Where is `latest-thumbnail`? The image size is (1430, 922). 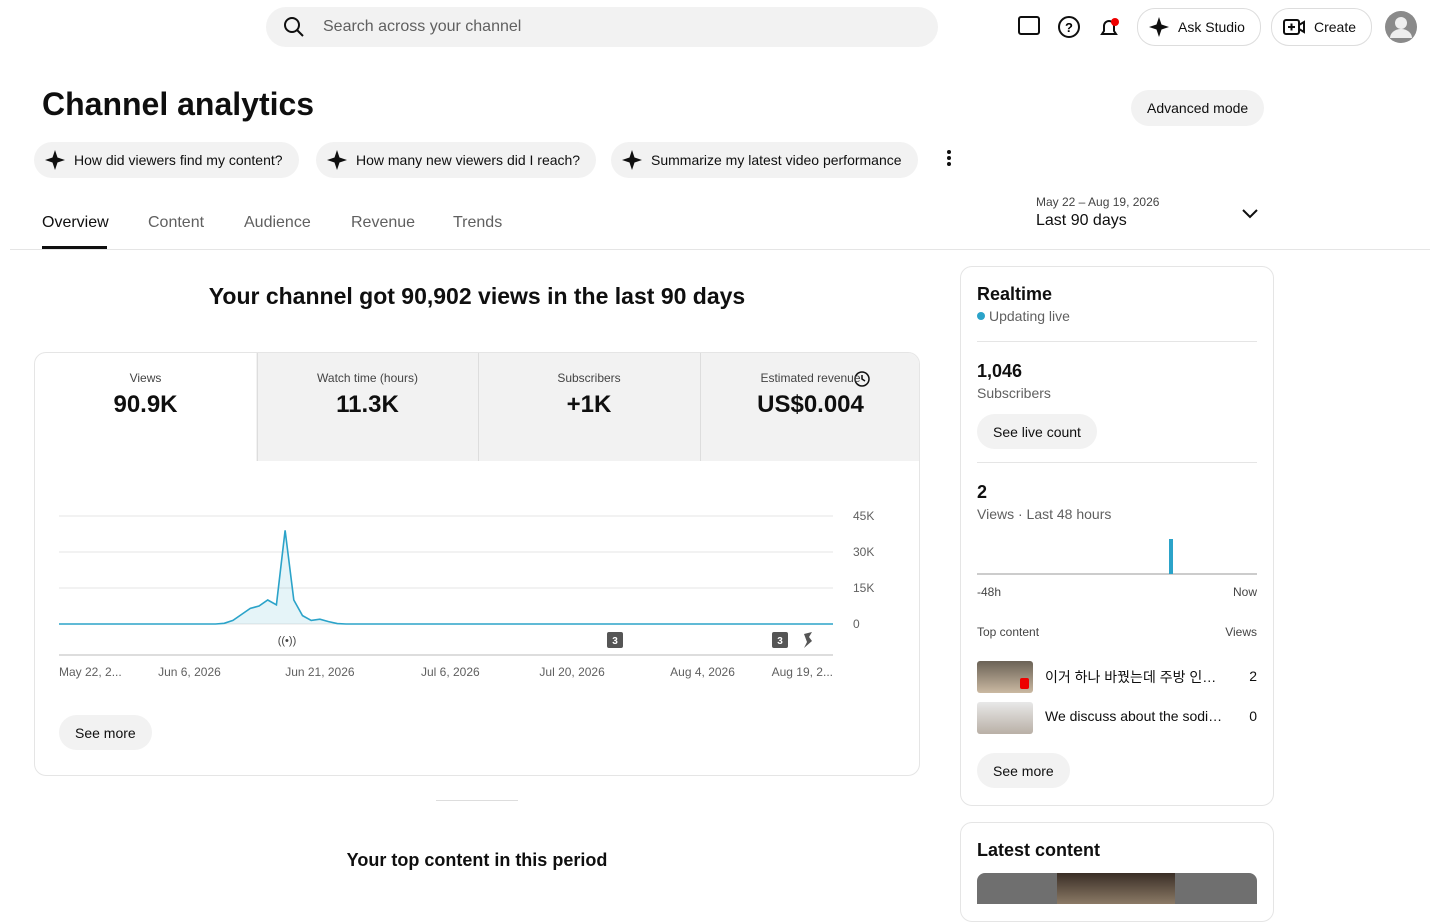
latest-thumbnail is located at coordinates (1117, 888).